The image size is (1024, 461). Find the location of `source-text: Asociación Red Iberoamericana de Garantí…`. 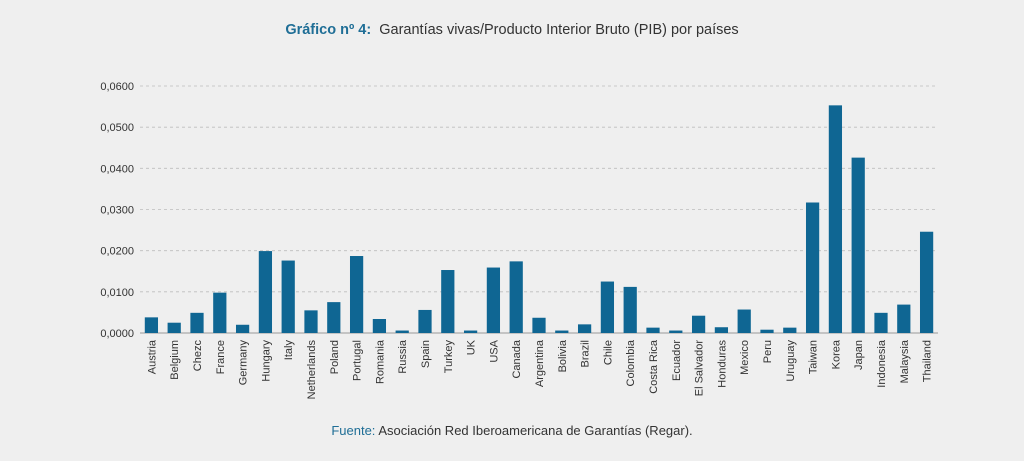

source-text: Asociación Red Iberoamericana de Garantí… is located at coordinates (535, 430).